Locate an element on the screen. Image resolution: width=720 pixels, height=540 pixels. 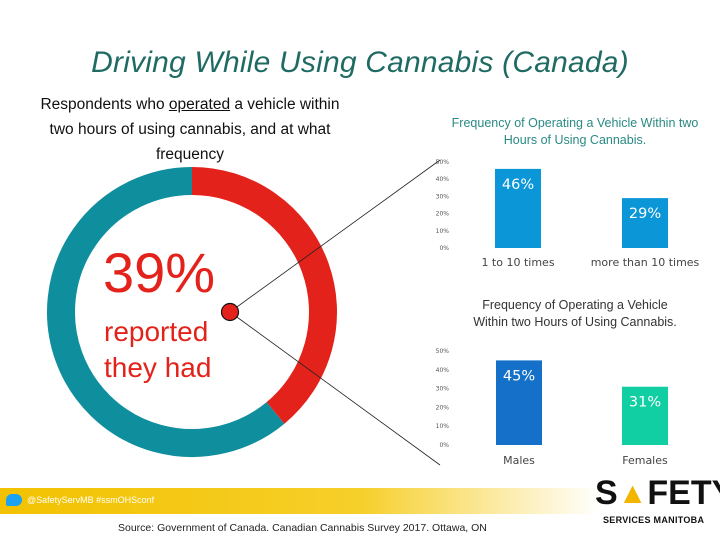
subtitle-part-1: Respondents who is located at coordinates (104, 104).